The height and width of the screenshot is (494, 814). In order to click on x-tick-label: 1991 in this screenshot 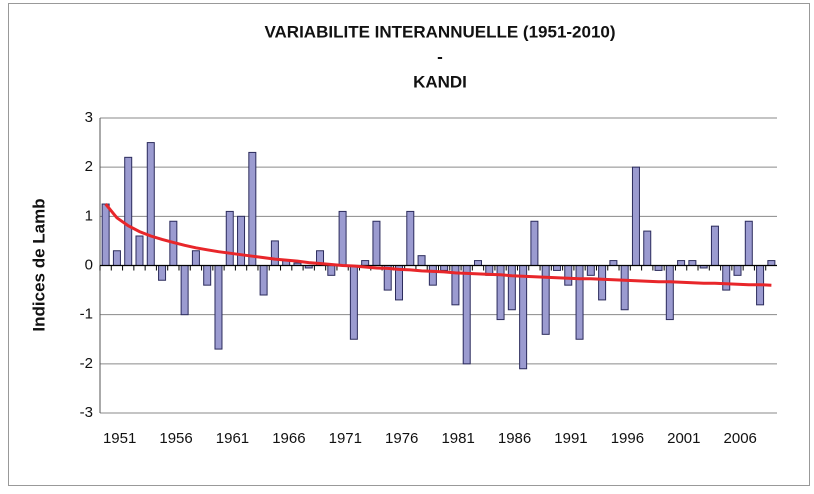, I will do `click(570, 438)`.